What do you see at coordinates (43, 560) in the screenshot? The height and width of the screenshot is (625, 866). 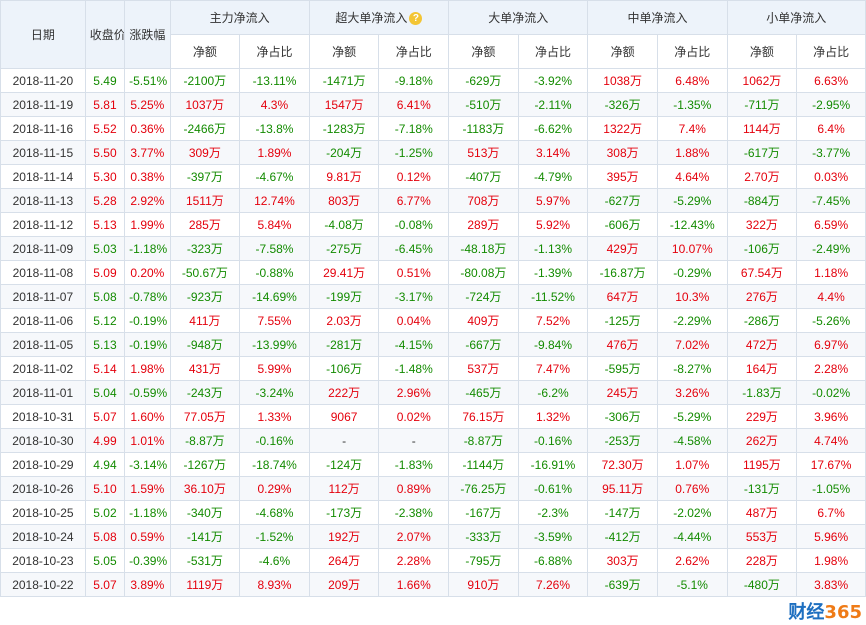 I see `cell-date: 2018-10-23` at bounding box center [43, 560].